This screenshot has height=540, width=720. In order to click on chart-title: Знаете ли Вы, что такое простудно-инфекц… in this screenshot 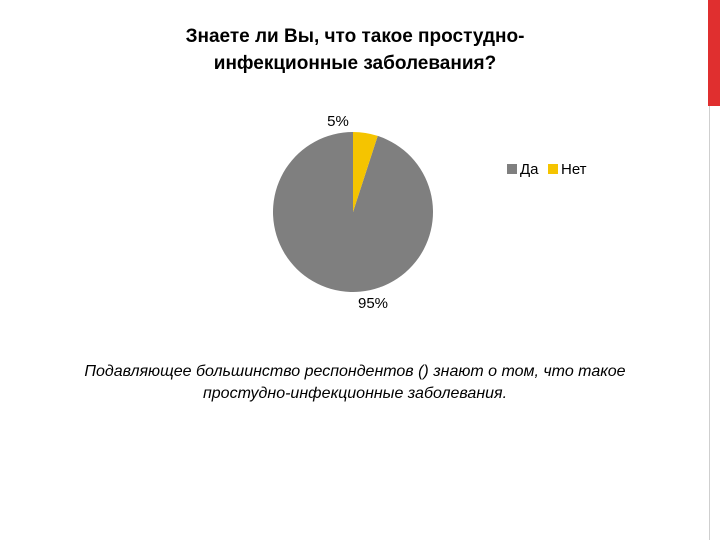, I will do `click(355, 50)`.